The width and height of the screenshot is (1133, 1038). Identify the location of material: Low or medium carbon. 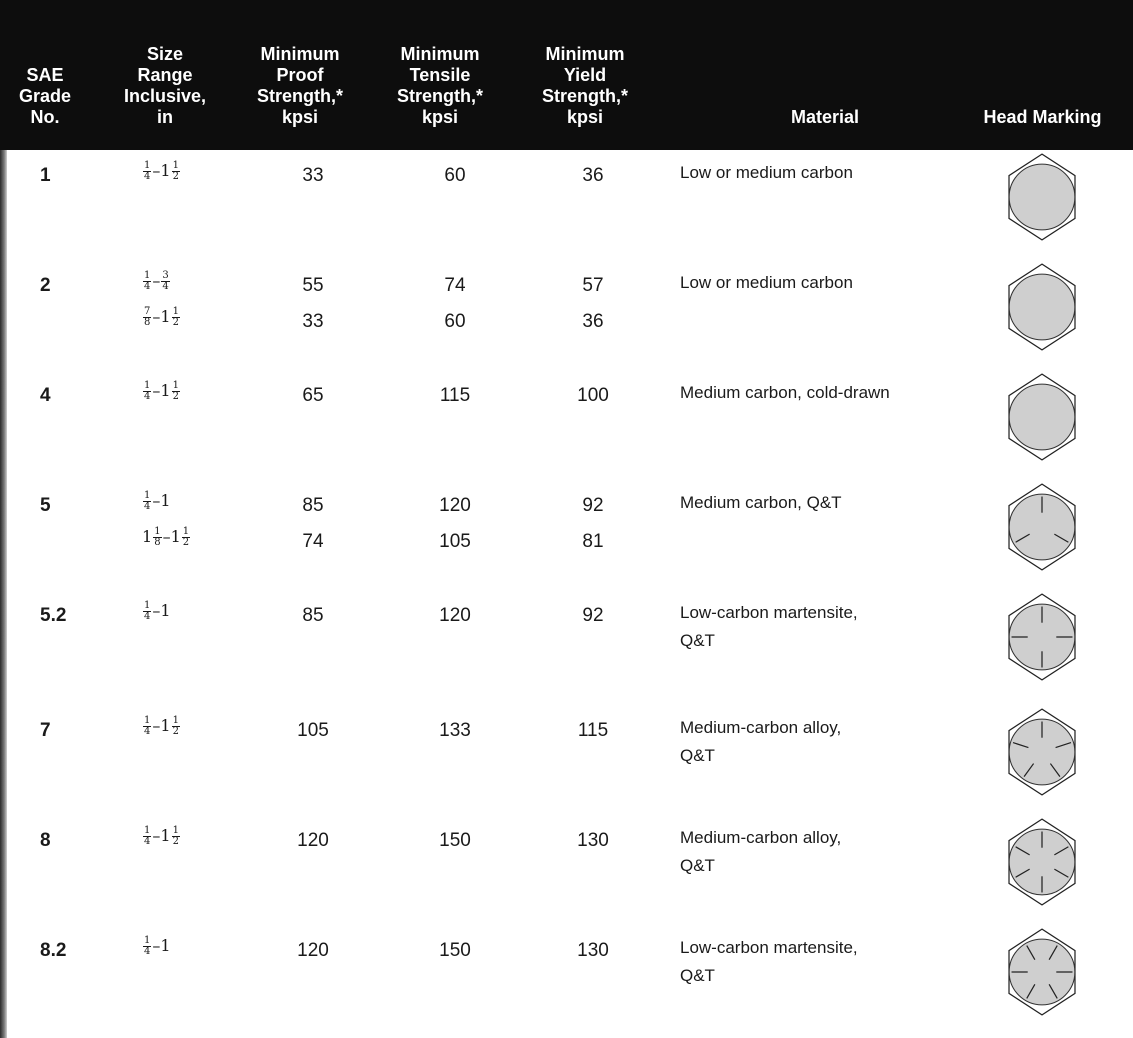
(766, 172).